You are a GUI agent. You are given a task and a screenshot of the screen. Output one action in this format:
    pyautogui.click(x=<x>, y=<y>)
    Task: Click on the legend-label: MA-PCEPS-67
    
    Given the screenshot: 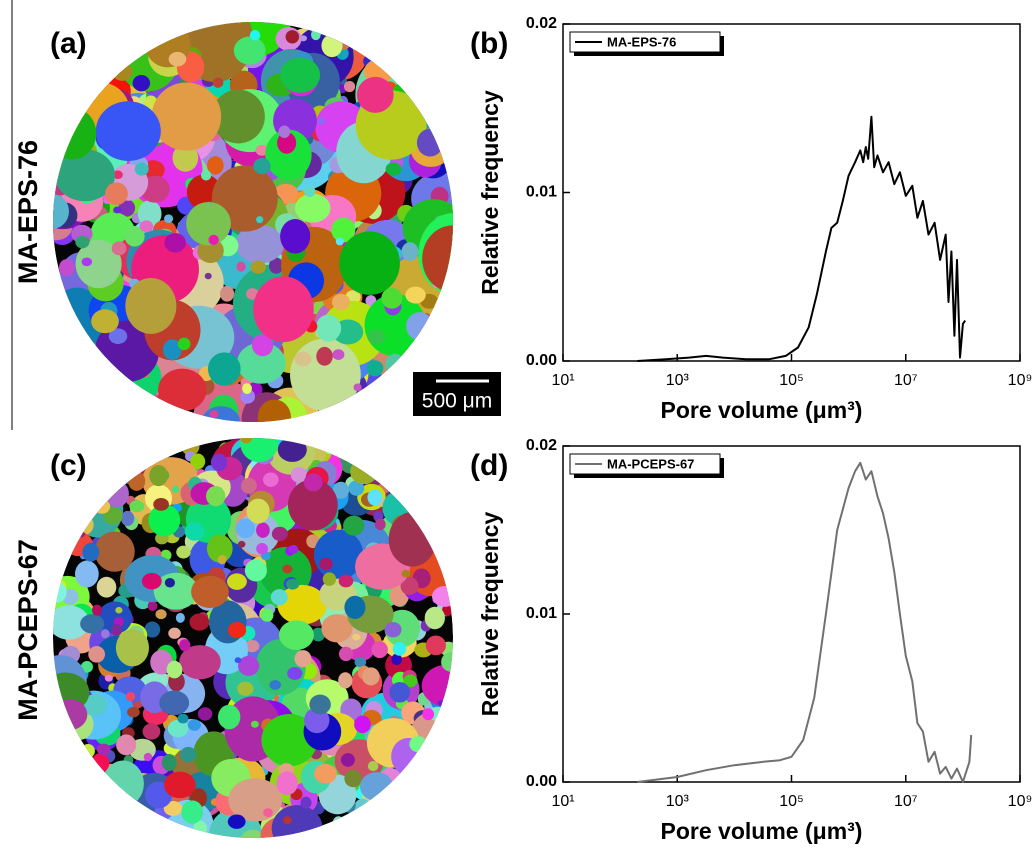 What is the action you would take?
    pyautogui.click(x=650, y=463)
    